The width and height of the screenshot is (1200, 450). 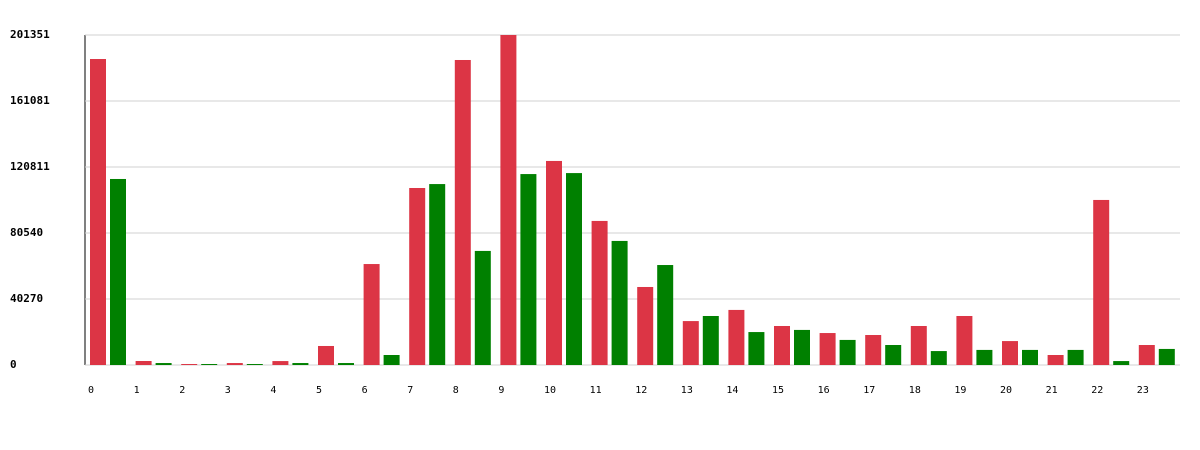 I want to click on x-tick-label: 2, so click(x=182, y=390).